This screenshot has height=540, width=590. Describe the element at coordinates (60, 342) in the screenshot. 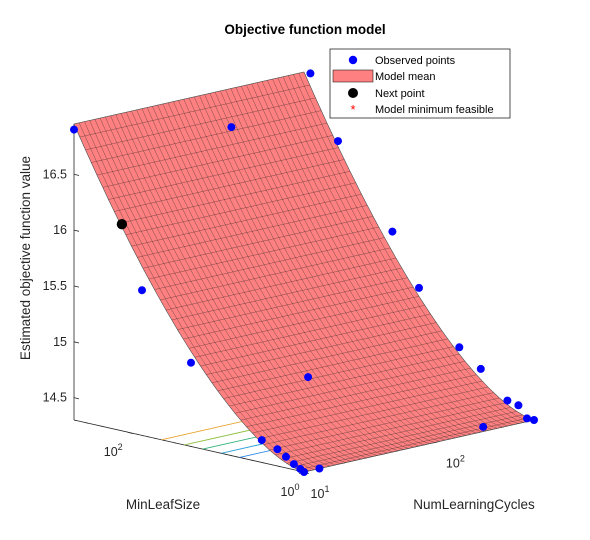

I see `z-tick-label: 15` at that location.